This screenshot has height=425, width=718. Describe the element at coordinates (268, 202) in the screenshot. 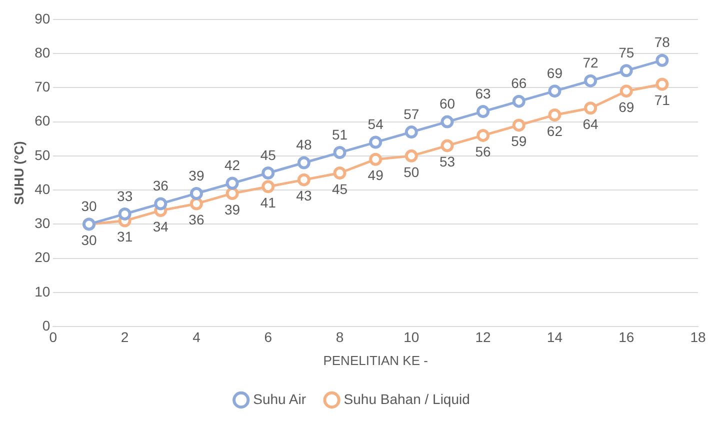

I see `data-label: 41` at that location.